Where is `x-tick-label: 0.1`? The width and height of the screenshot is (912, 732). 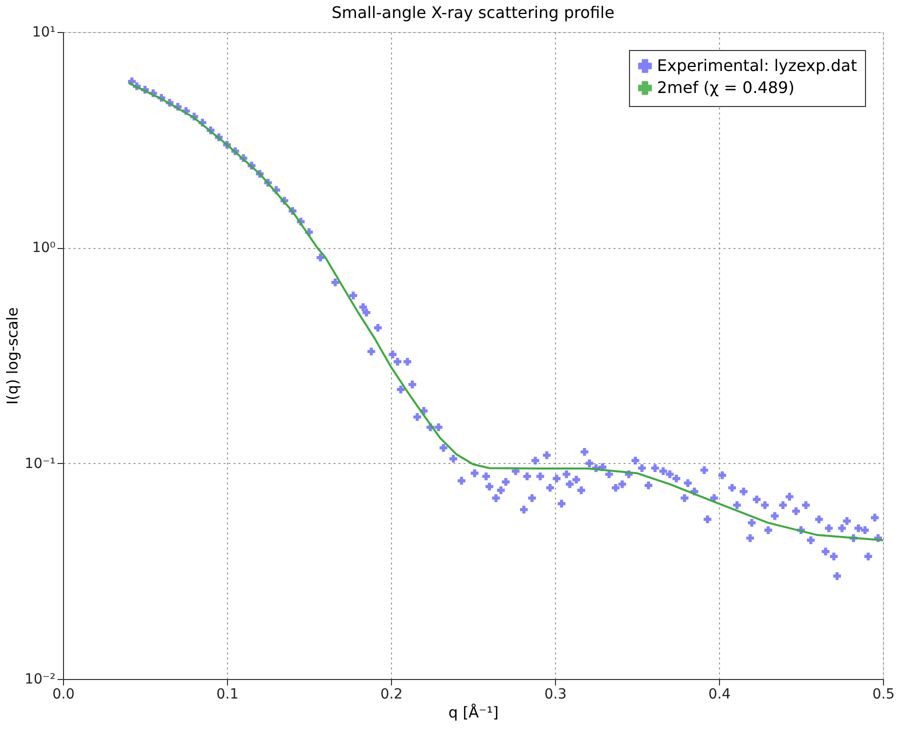
x-tick-label: 0.1 is located at coordinates (227, 694).